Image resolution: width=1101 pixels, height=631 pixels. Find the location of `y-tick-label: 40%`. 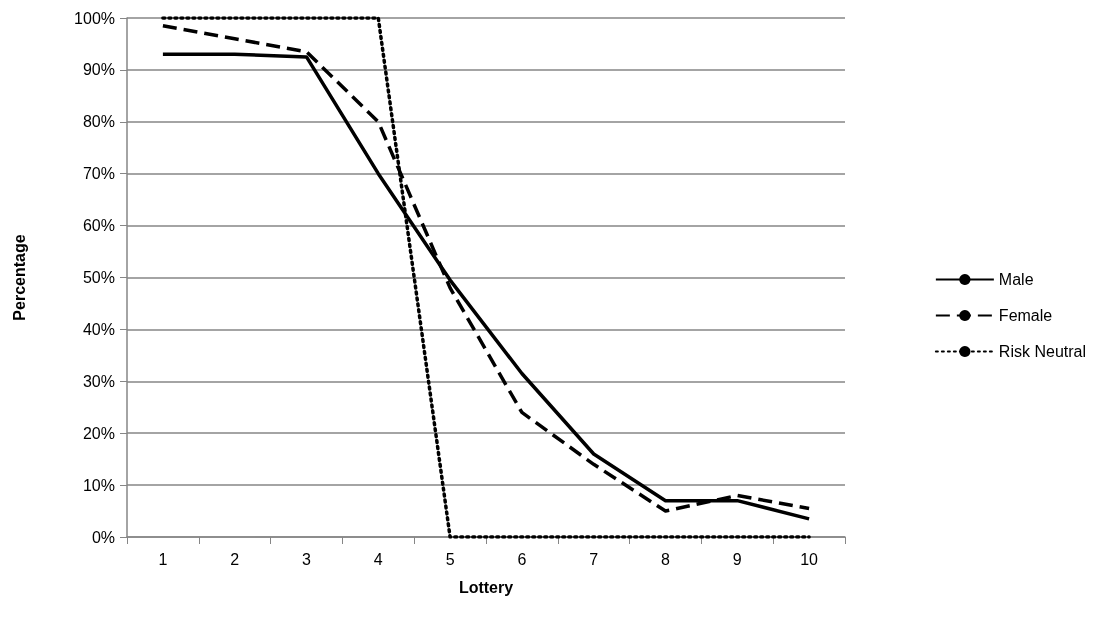

y-tick-label: 40% is located at coordinates (98, 329).